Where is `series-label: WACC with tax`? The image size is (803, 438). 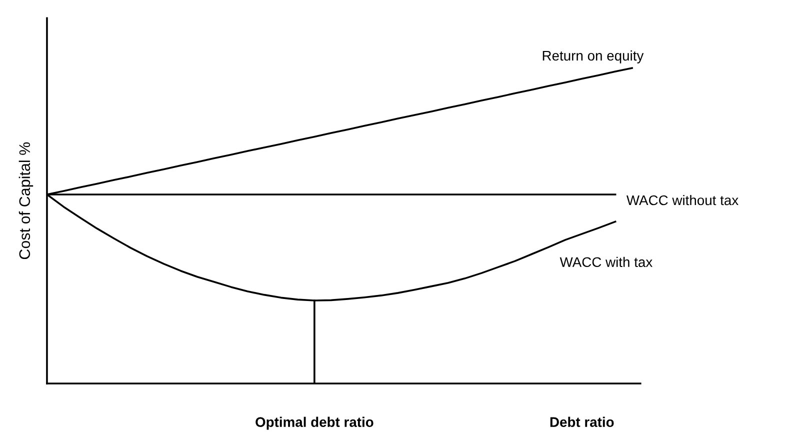
series-label: WACC with tax is located at coordinates (606, 262).